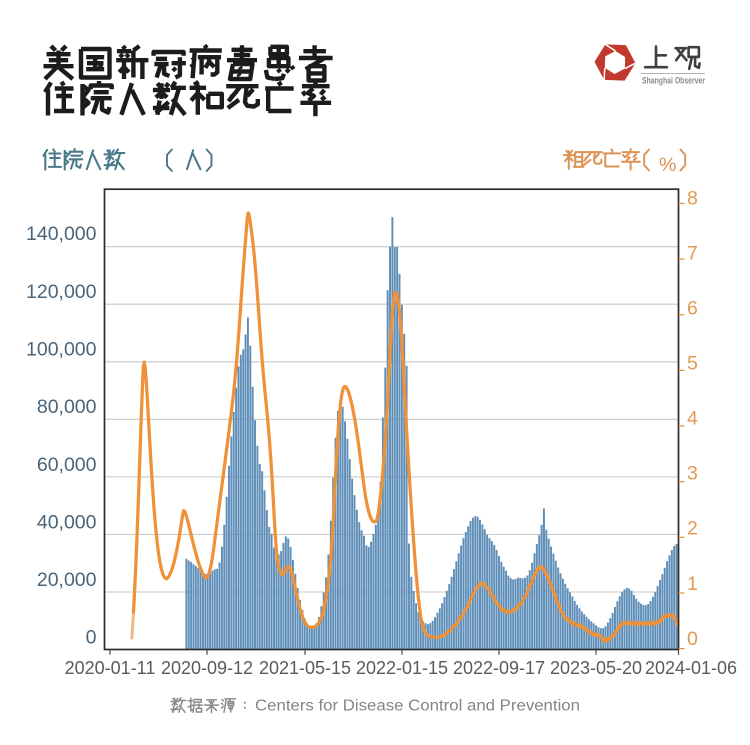 The image size is (750, 745). What do you see at coordinates (692, 309) in the screenshot?
I see `svg-text: 6` at bounding box center [692, 309].